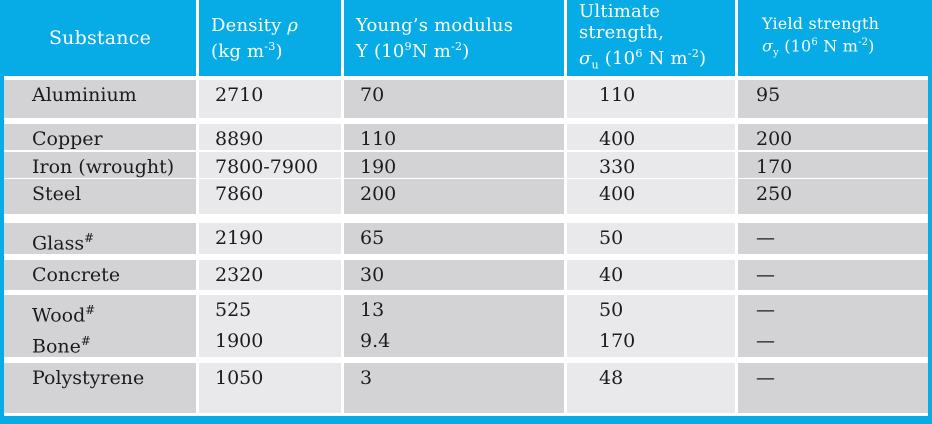 The image size is (932, 424). I want to click on cell-ultimate-strength: 170, so click(651, 342).